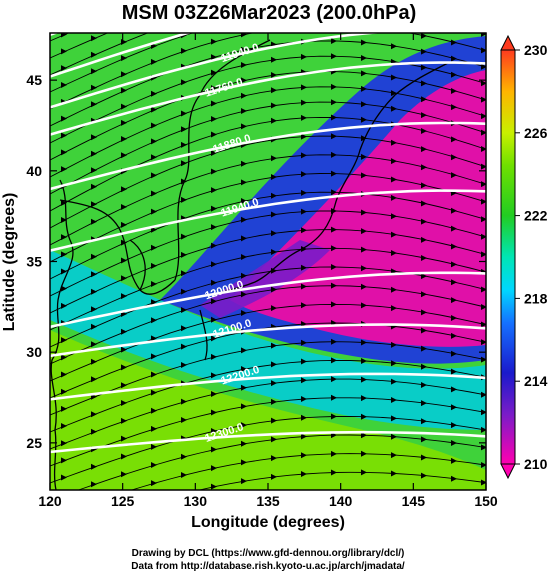 The width and height of the screenshot is (548, 573). Describe the element at coordinates (536, 216) in the screenshot. I see `colorbar-tick-label: 222` at that location.